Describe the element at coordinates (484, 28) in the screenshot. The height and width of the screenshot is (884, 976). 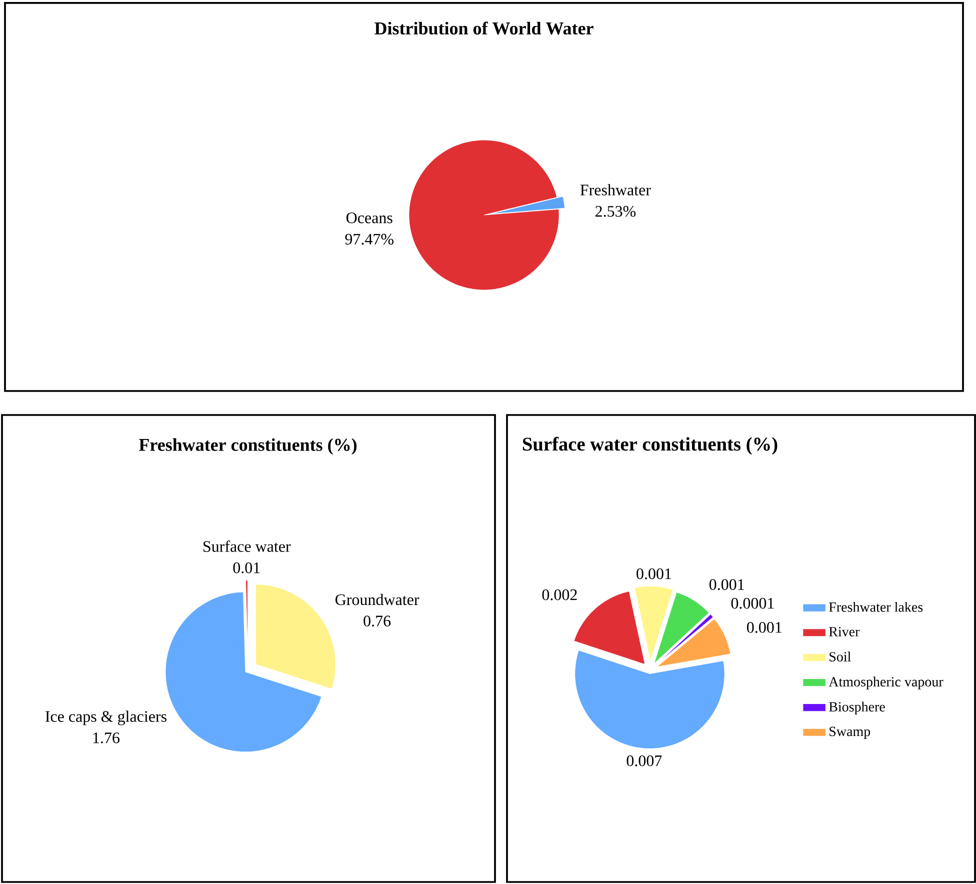
I see `chart-title: Distribution of World Water` at that location.